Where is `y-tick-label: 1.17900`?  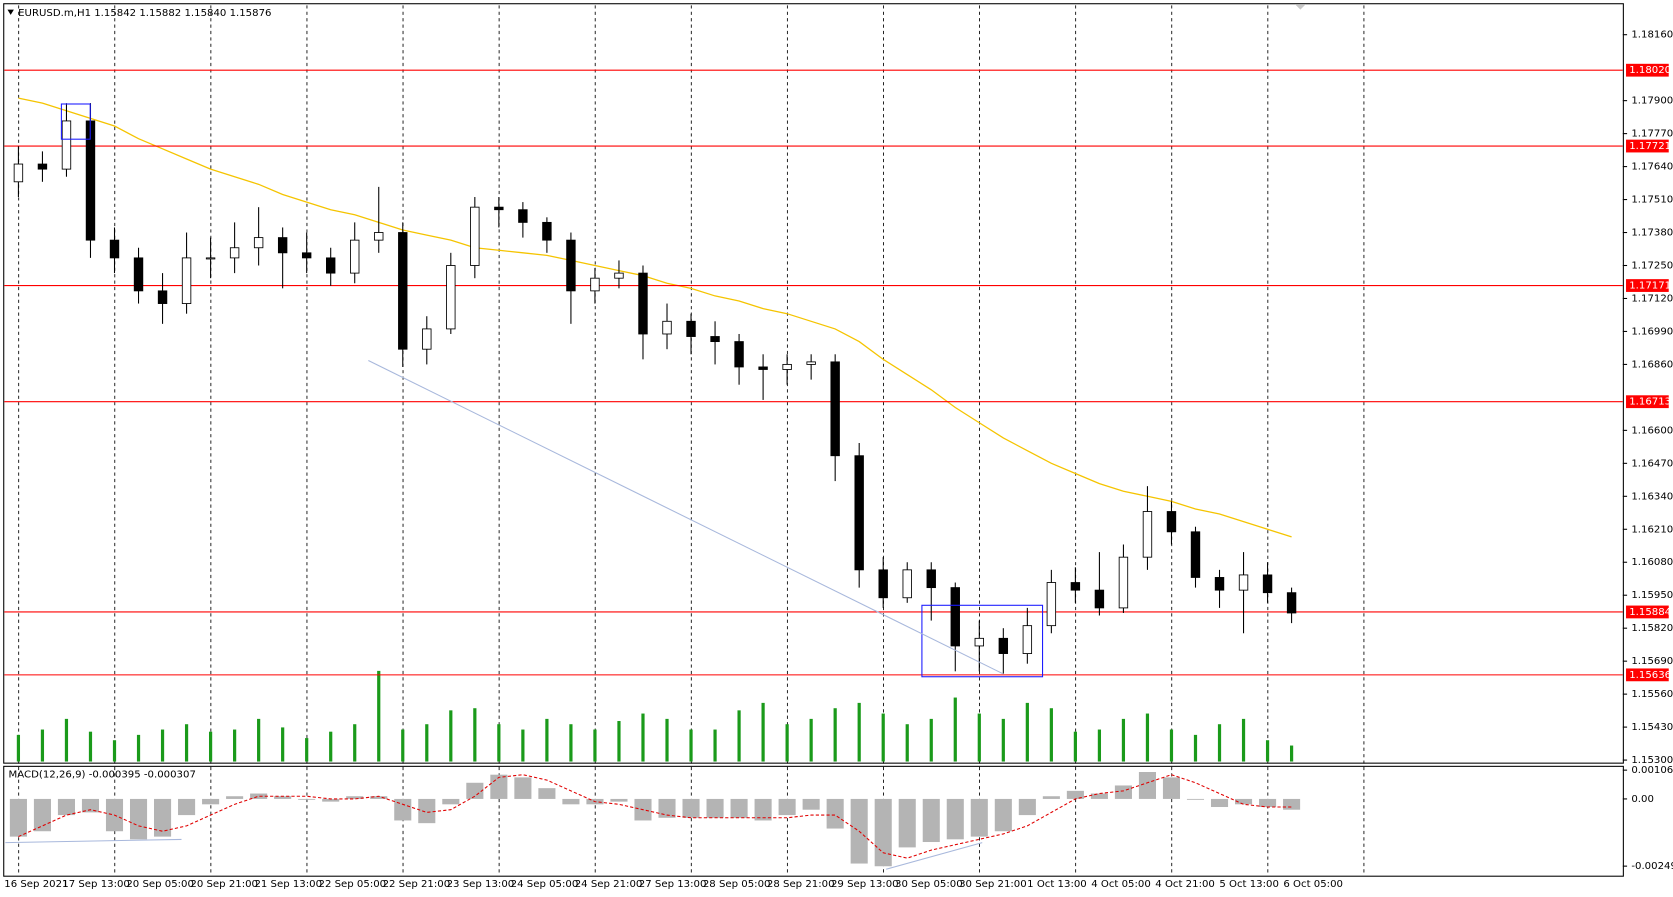
y-tick-label: 1.17900 is located at coordinates (1652, 101).